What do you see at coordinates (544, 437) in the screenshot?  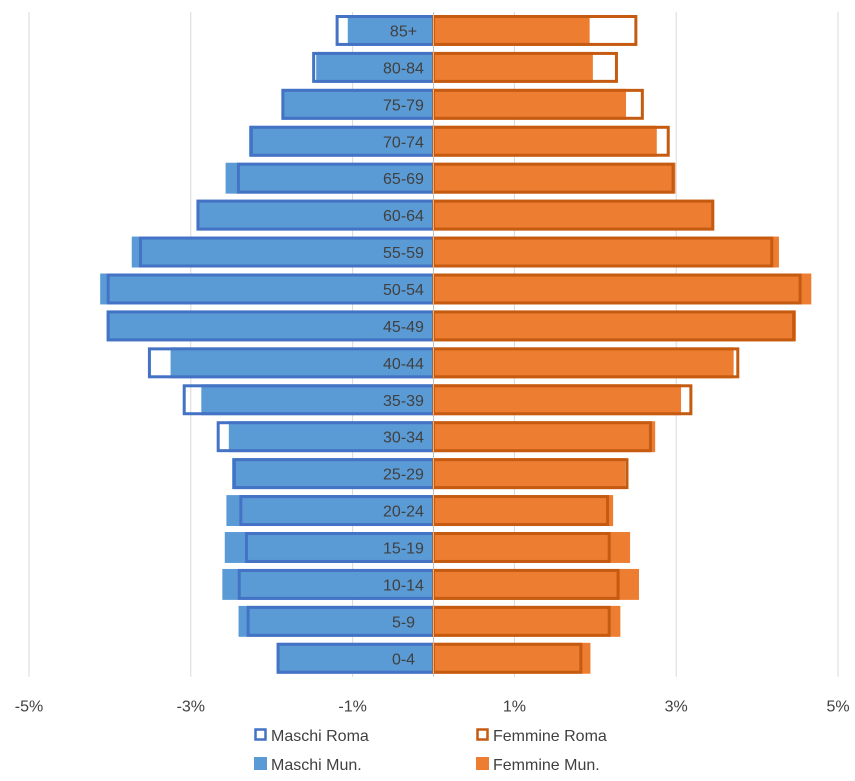 I see `bar-femmine-mun--30-34` at bounding box center [544, 437].